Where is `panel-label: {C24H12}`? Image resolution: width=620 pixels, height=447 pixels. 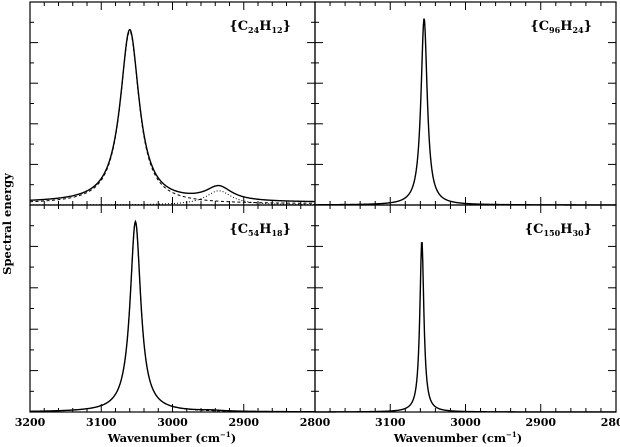
panel-label: {C24H12} is located at coordinates (260, 27).